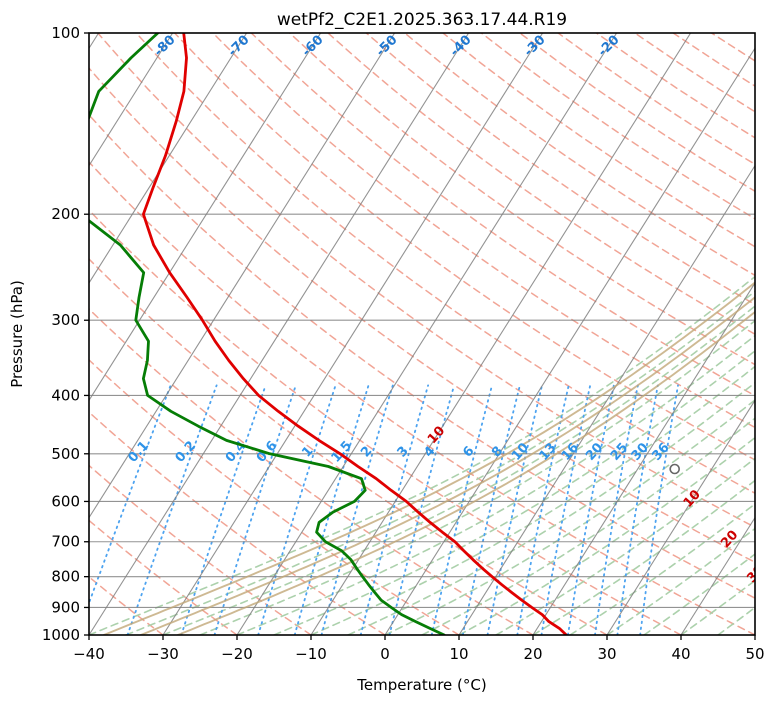  What do you see at coordinates (65, 334) in the screenshot?
I see `y-axis-ticks: 100 200 300 400 500 600 700 800 900 1000` at bounding box center [65, 334].